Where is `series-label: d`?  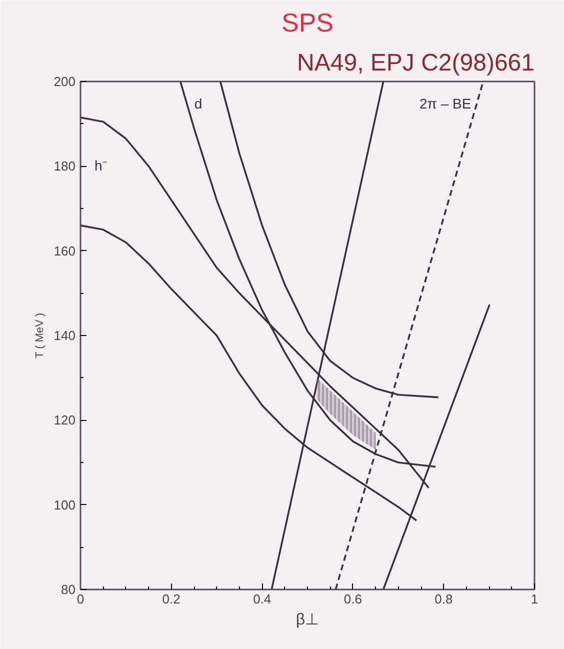 series-label: d is located at coordinates (198, 104).